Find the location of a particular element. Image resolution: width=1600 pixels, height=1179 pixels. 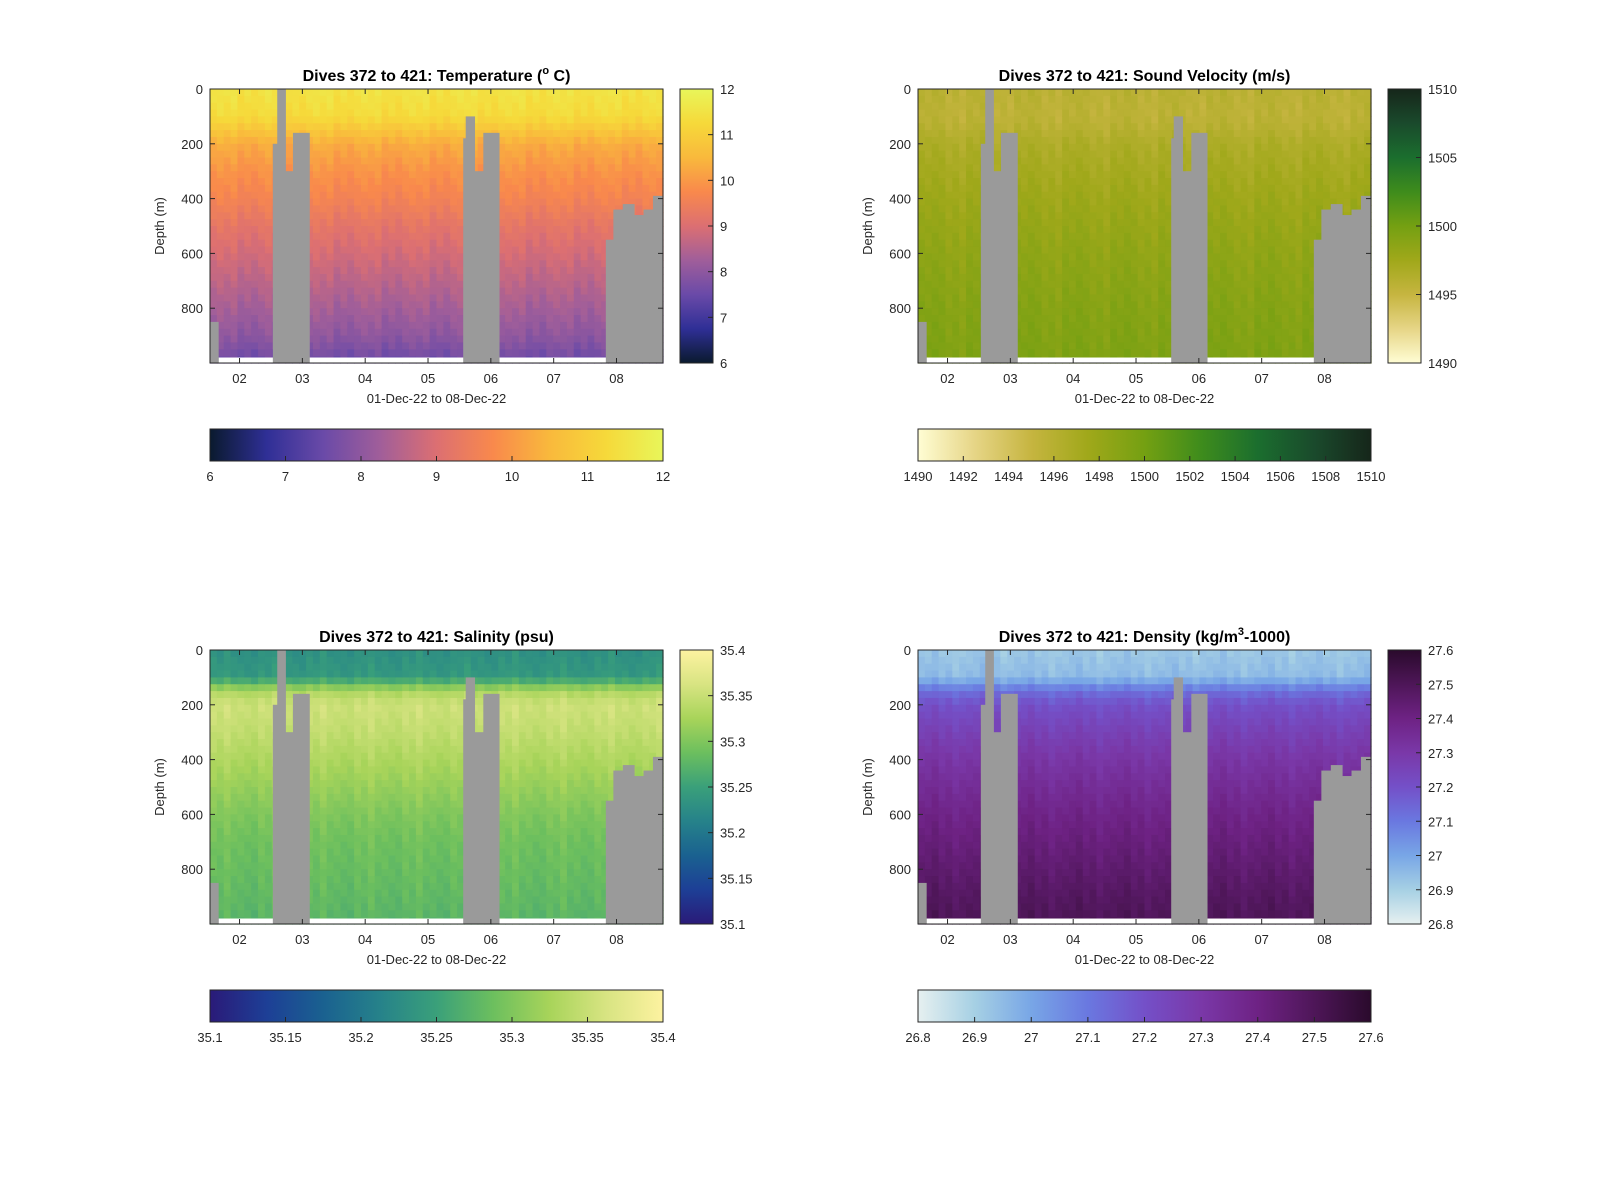

y-tick-label: 0 is located at coordinates (199, 89).